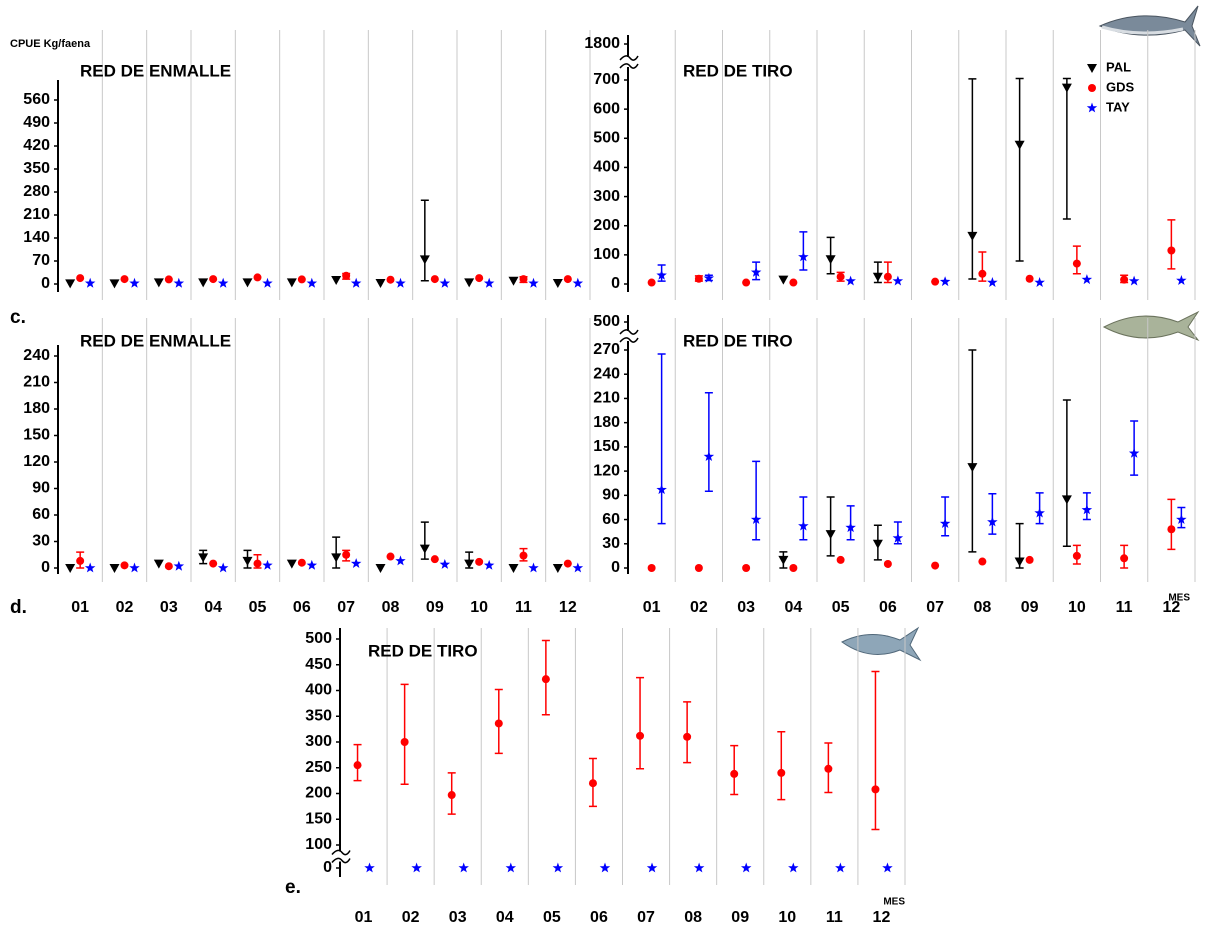 This screenshot has width=1217, height=931. Describe the element at coordinates (606, 79) in the screenshot. I see `y-tick-label: 700` at that location.